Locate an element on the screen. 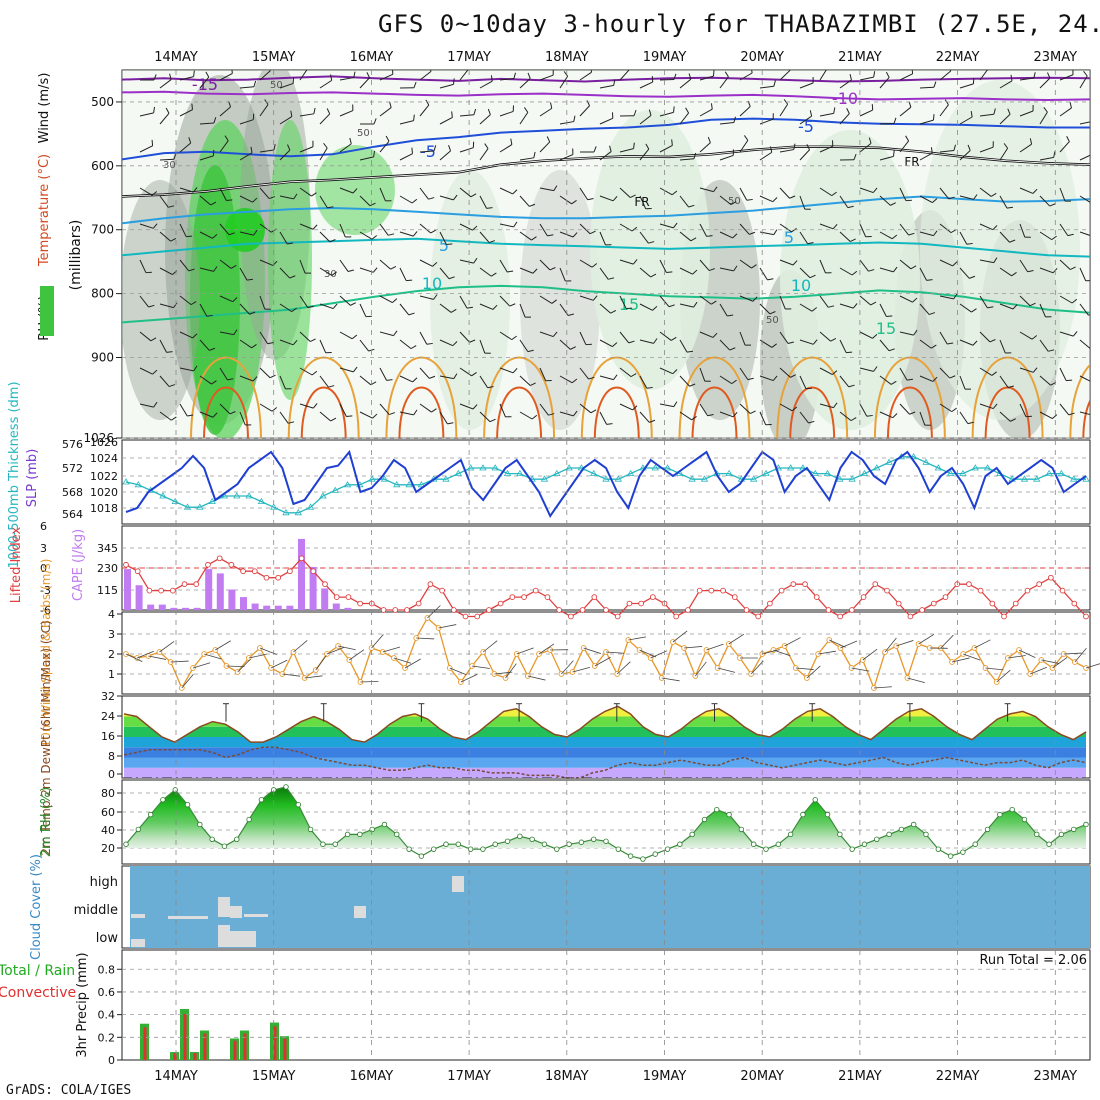 This screenshot has width=1100, height=1100. cape-bar is located at coordinates (127, 589).